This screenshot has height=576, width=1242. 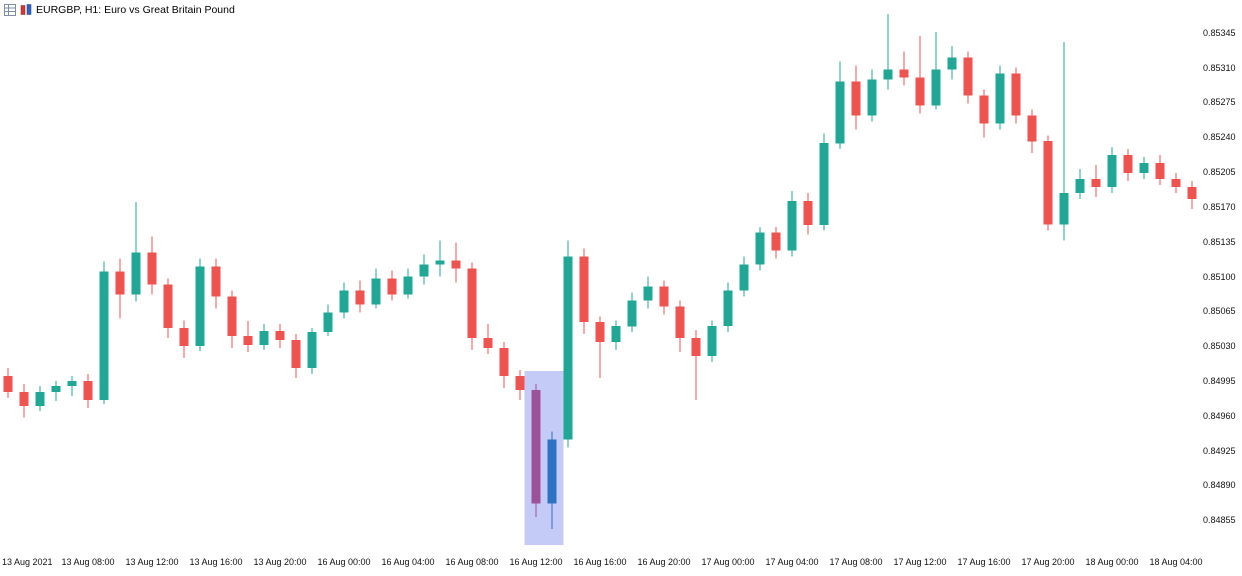 What do you see at coordinates (344, 562) in the screenshot?
I see `time-axis-label: 16 Aug 00:00` at bounding box center [344, 562].